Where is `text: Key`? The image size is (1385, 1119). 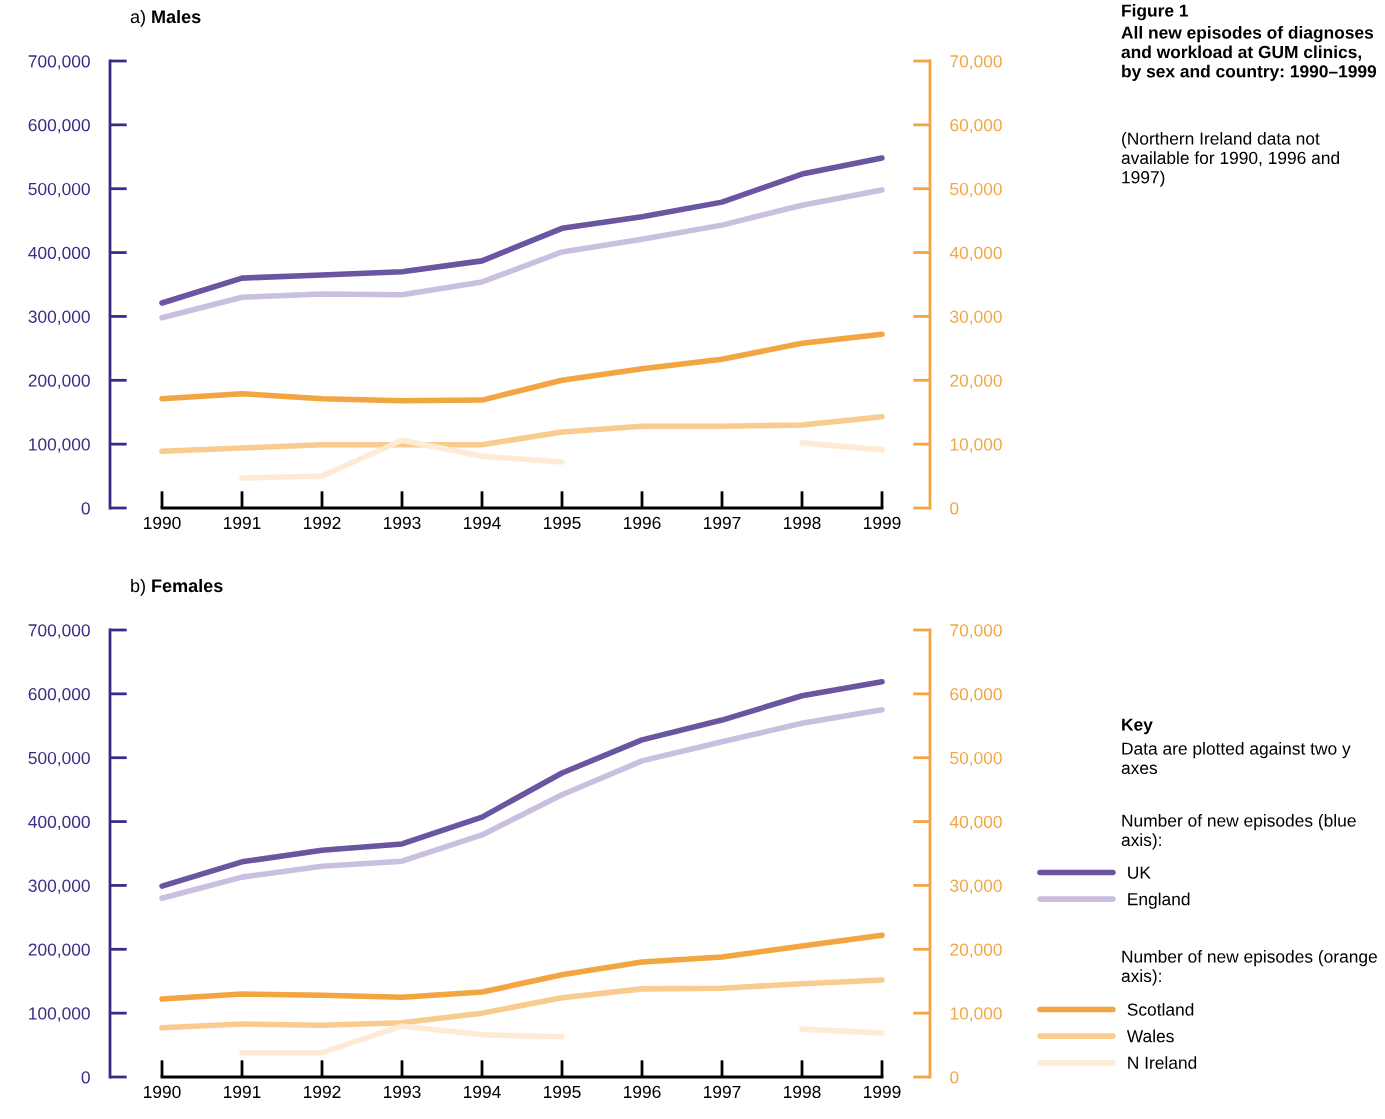 text: Key is located at coordinates (1137, 726).